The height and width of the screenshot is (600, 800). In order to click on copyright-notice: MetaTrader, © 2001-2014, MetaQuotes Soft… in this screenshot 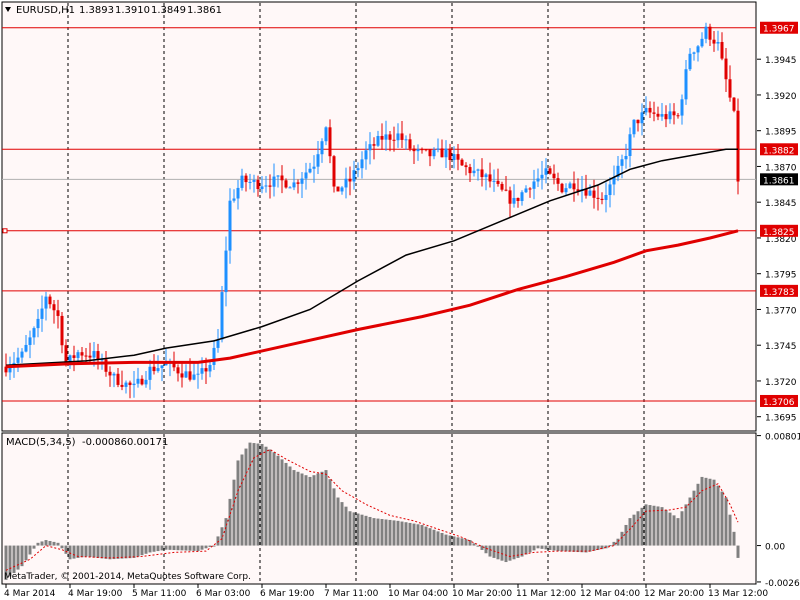, I will do `click(127, 577)`.